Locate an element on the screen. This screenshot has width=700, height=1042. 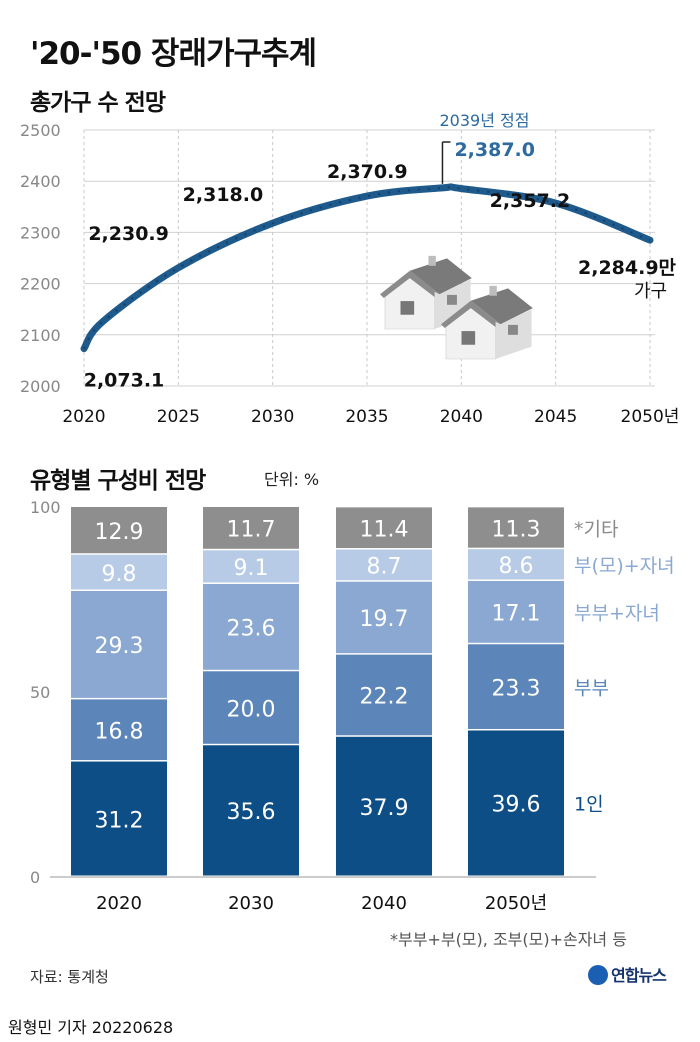
bar-value-label: 23.3 is located at coordinates (516, 688).